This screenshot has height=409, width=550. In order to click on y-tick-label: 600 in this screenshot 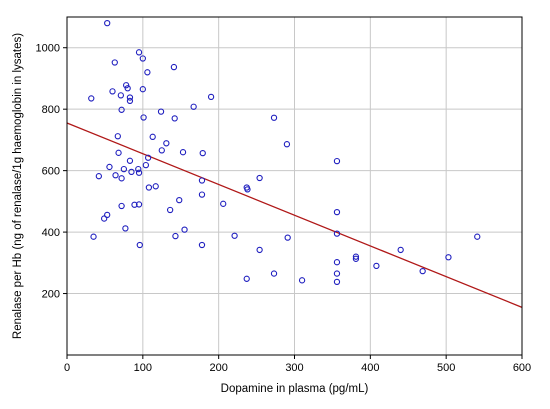, I will do `click(51, 172)`.